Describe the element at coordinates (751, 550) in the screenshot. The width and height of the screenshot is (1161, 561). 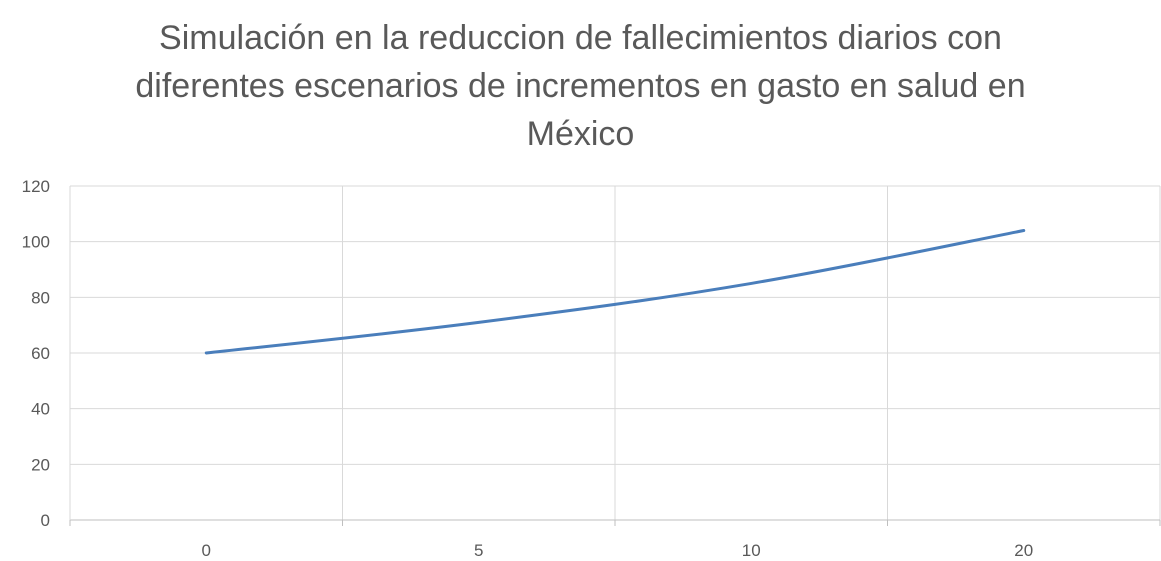
I see `x-tick-label-10: 10` at that location.